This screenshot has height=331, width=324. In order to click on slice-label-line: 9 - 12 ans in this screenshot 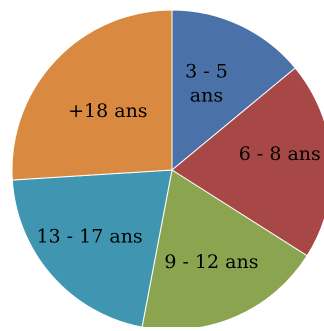, I will do `click(211, 262)`.